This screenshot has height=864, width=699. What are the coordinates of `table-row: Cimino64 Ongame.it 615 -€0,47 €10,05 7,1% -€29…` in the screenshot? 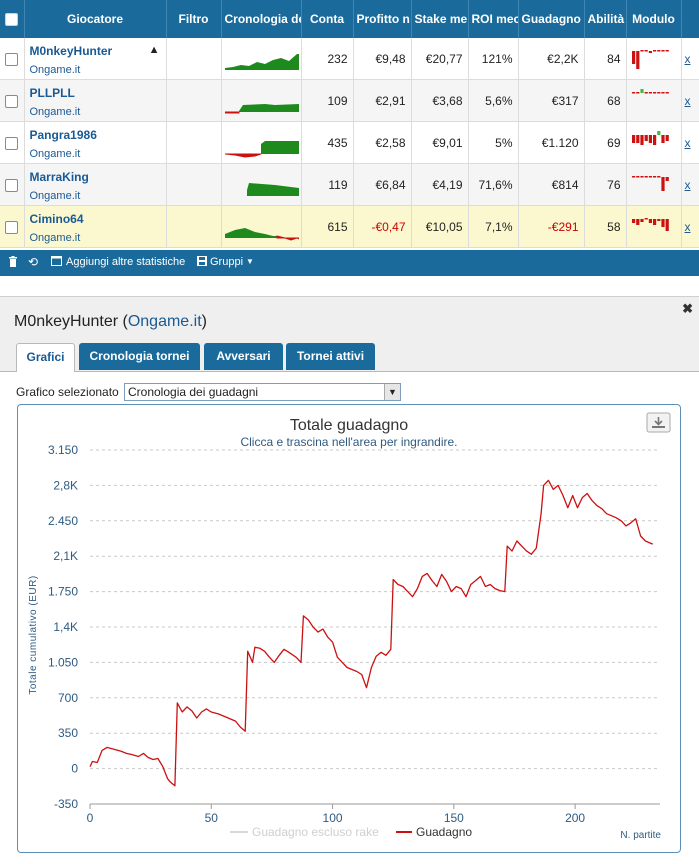 It's located at (349, 226).